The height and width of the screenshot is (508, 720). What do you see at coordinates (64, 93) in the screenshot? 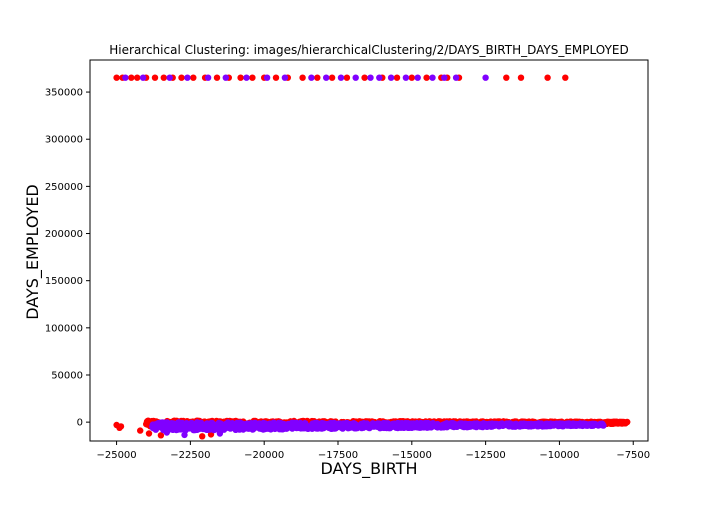
I see `y-tick-label: 350000` at bounding box center [64, 93].